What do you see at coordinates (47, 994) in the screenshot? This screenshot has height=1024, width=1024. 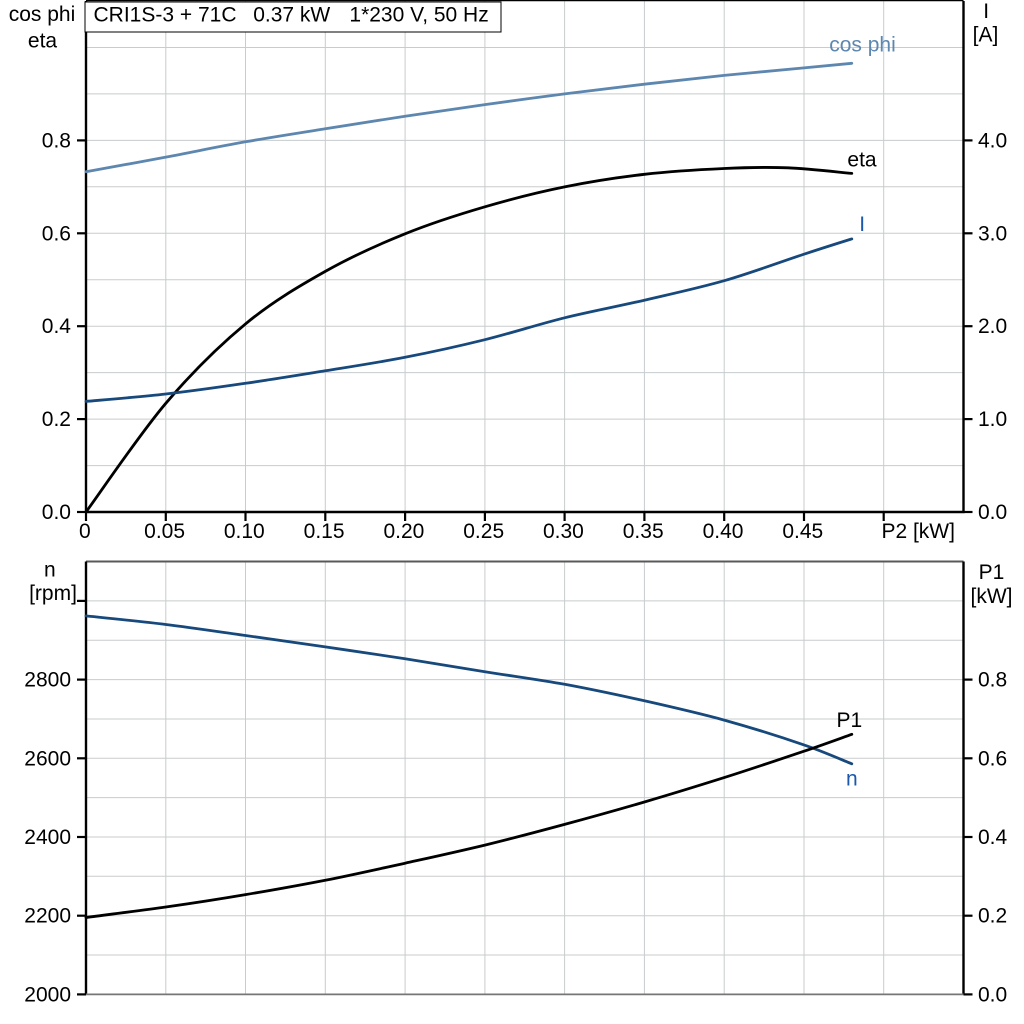 I see `svg-text: 2000` at bounding box center [47, 994].